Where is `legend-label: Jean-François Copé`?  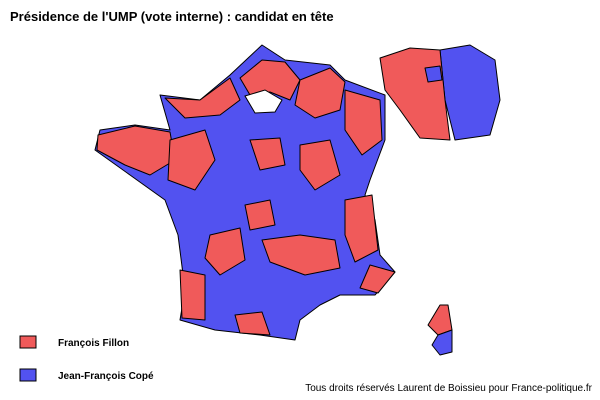 legend-label: Jean-François Copé is located at coordinates (106, 376).